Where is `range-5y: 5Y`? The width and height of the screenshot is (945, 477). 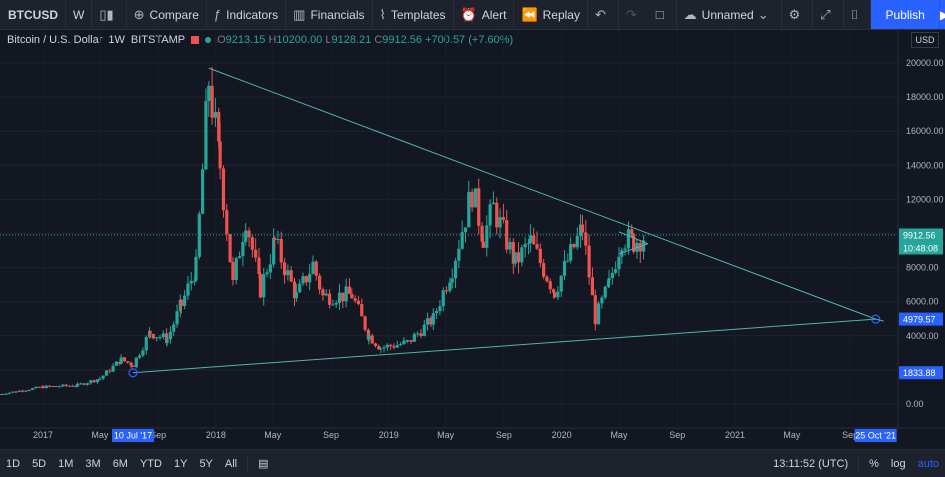
range-5y: 5Y is located at coordinates (206, 463).